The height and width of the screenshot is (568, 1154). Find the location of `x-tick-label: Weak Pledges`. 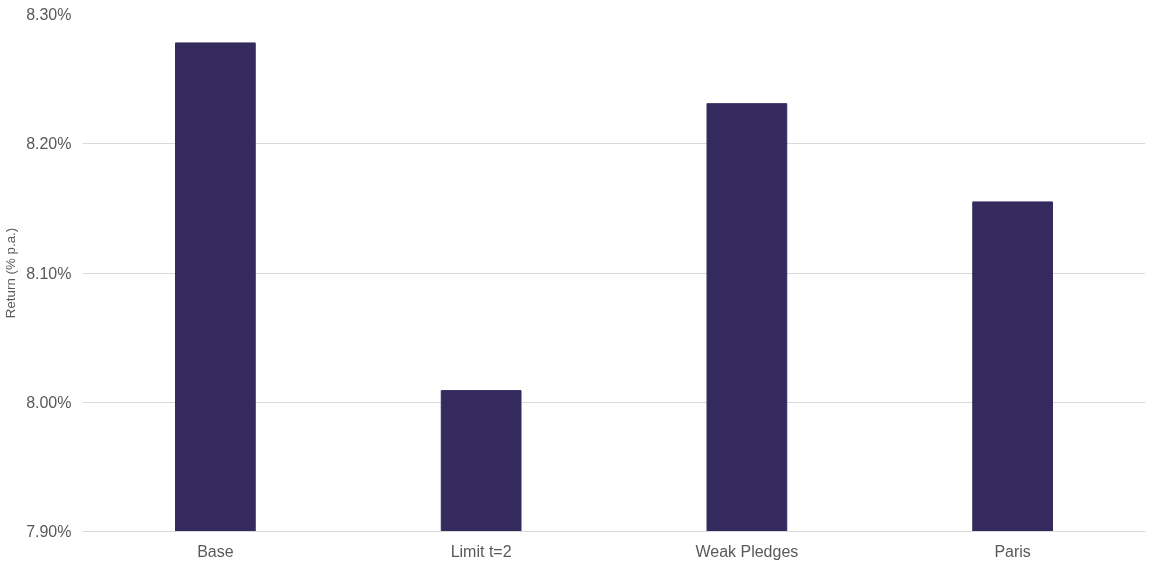

x-tick-label: Weak Pledges is located at coordinates (747, 551).